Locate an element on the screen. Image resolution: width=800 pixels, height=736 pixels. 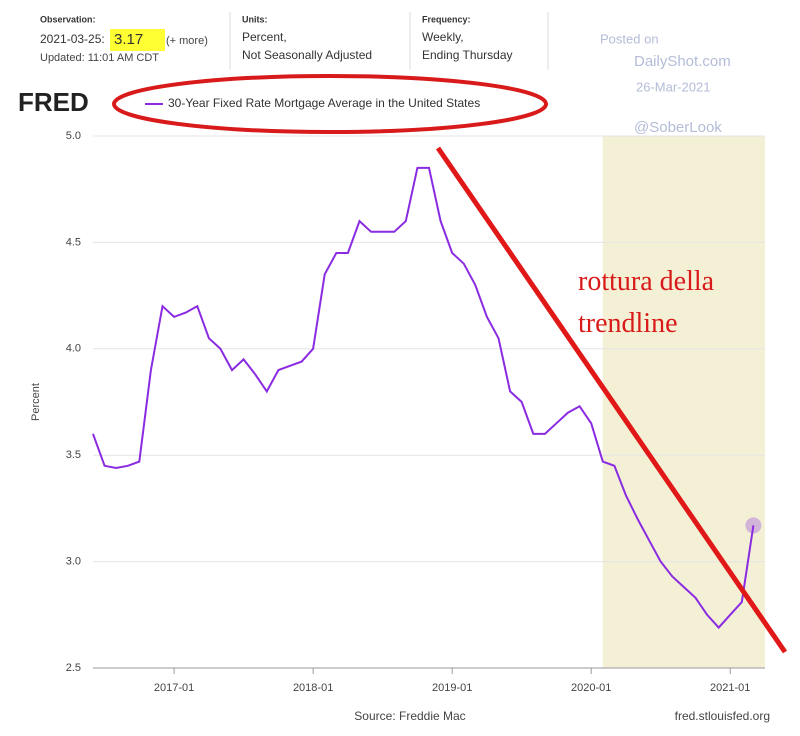
watermark: 26-Mar-2021 is located at coordinates (673, 86).